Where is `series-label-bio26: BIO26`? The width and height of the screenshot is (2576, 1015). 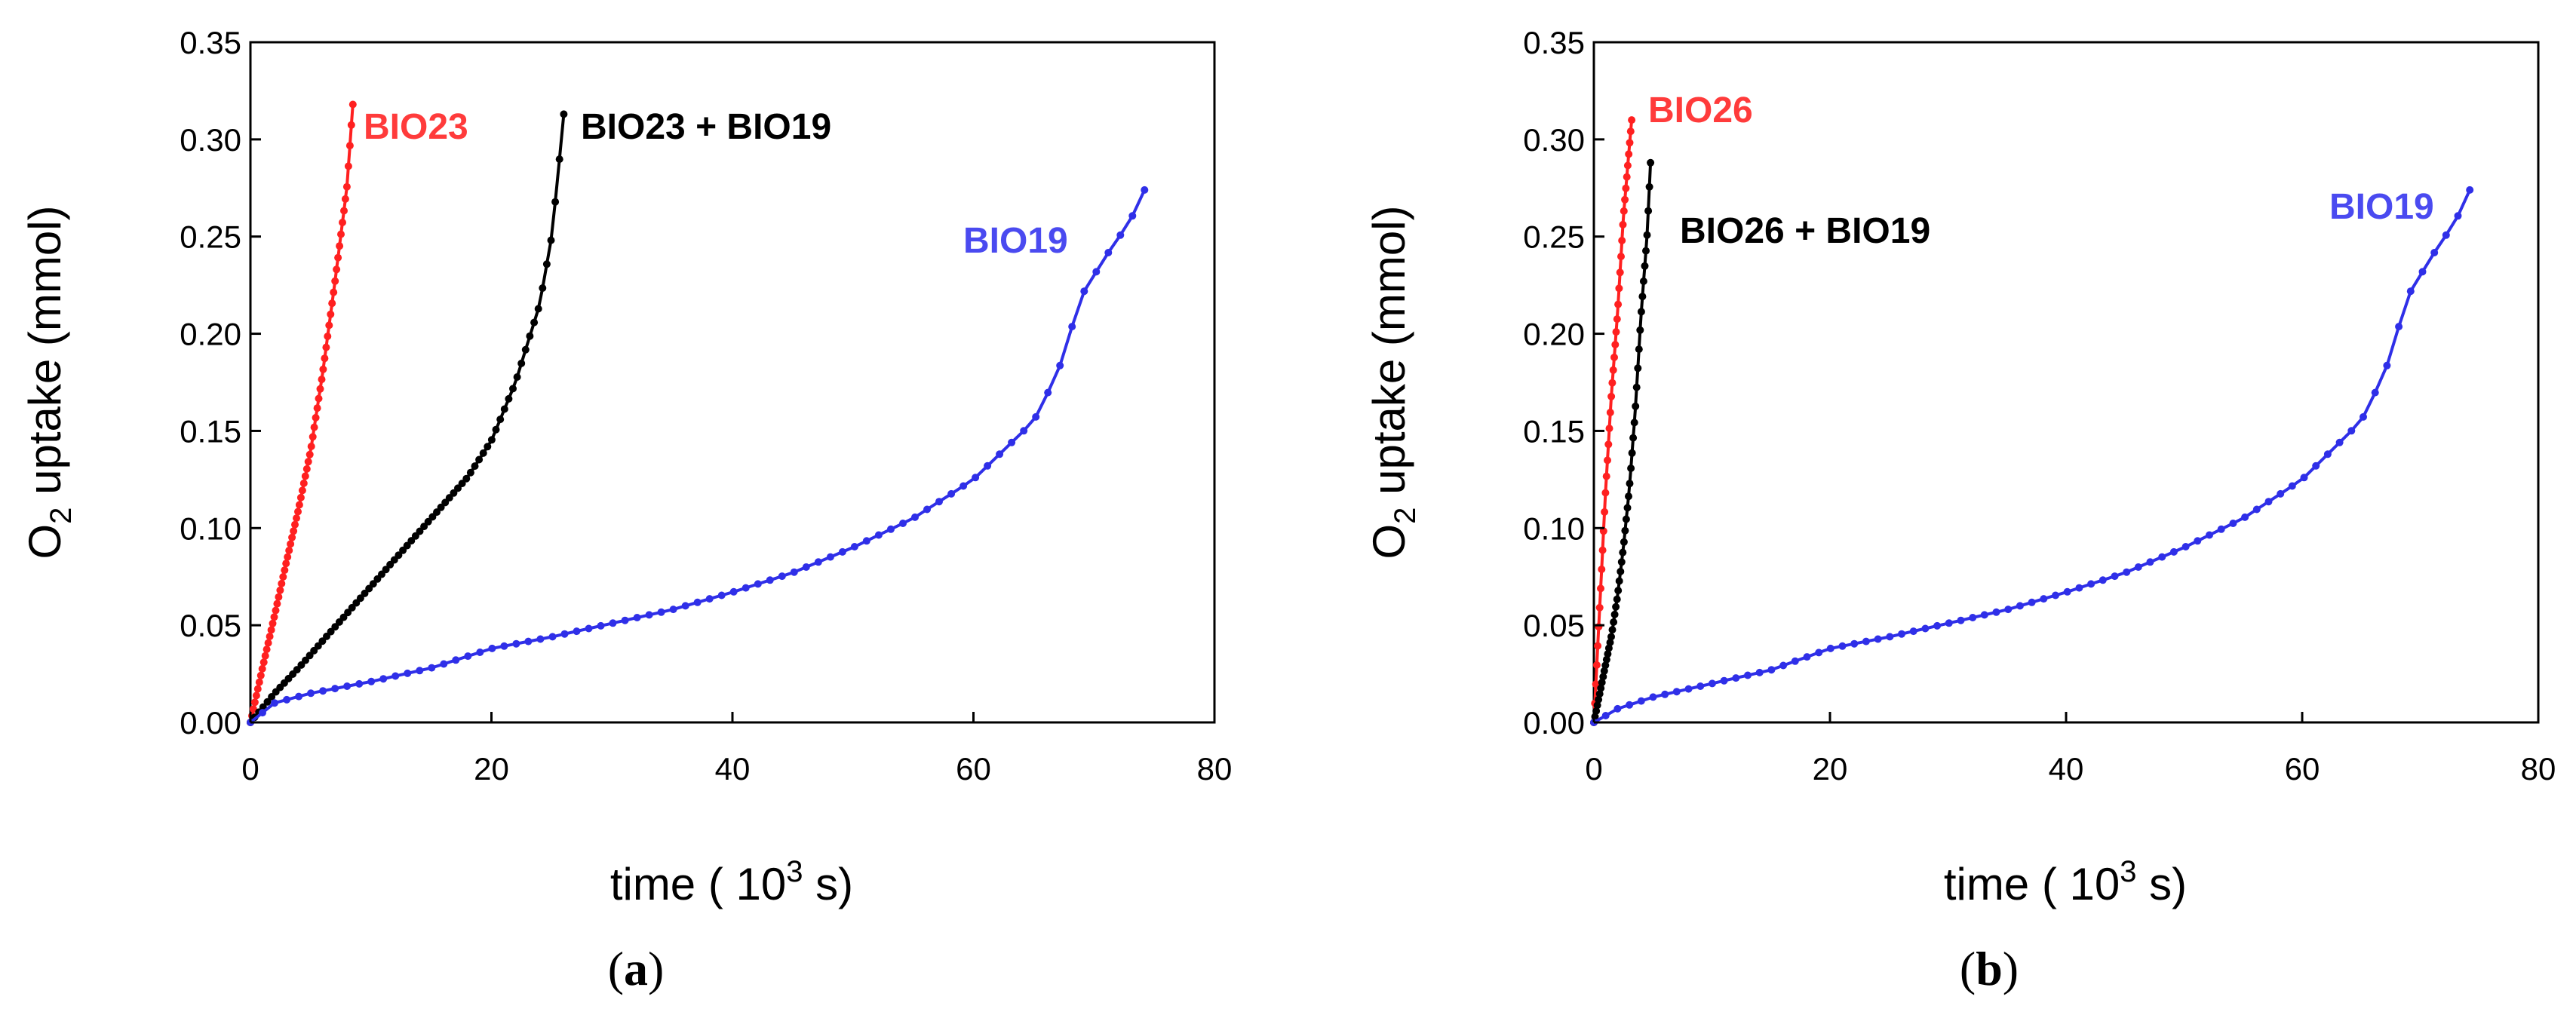
series-label-bio26: BIO26 is located at coordinates (1700, 110).